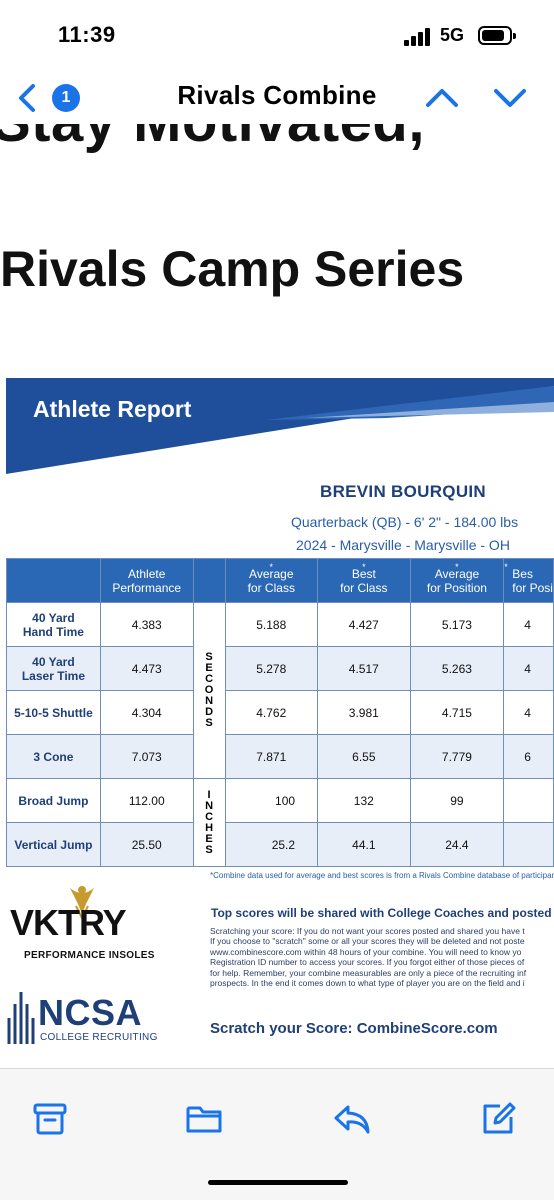  Describe the element at coordinates (89, 955) in the screenshot. I see `vktry-tagline: PERFORMANCE INSOLES` at that location.